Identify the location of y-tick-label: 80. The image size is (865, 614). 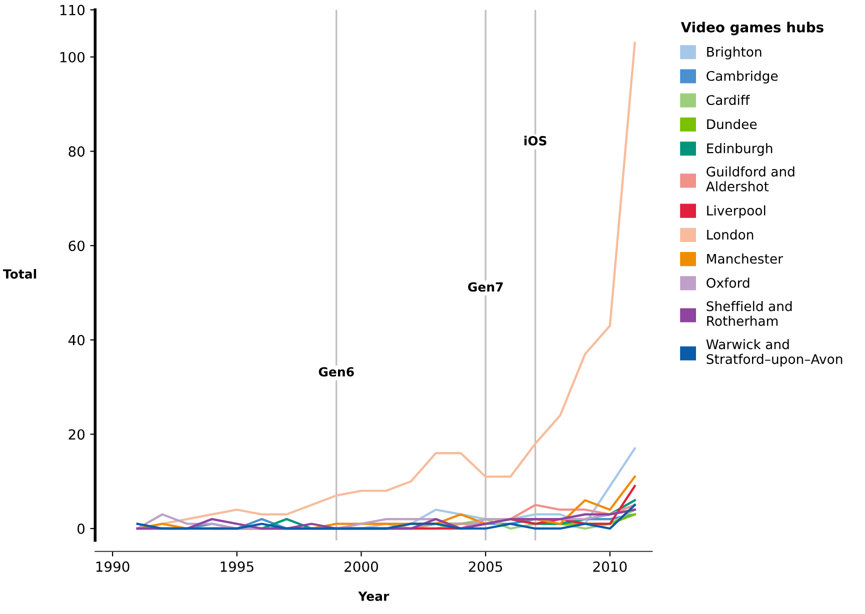
(76, 151).